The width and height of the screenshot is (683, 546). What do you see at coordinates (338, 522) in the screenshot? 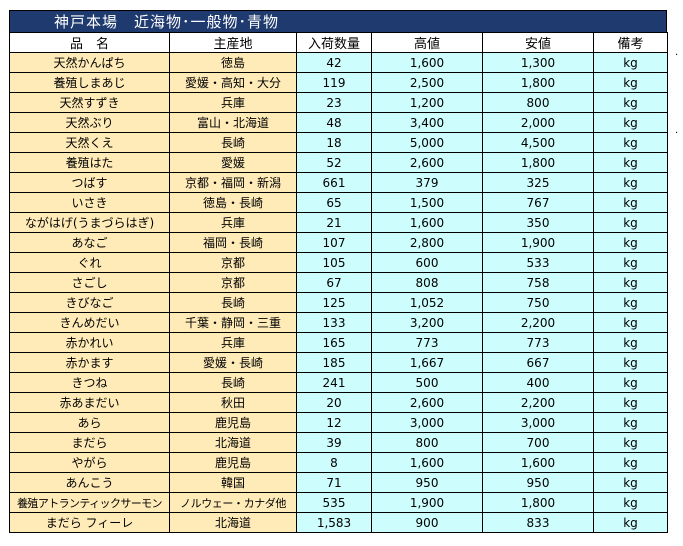
I see `table-row: まだら フィーレ 北海道 1,583 900 833 kg` at bounding box center [338, 522].